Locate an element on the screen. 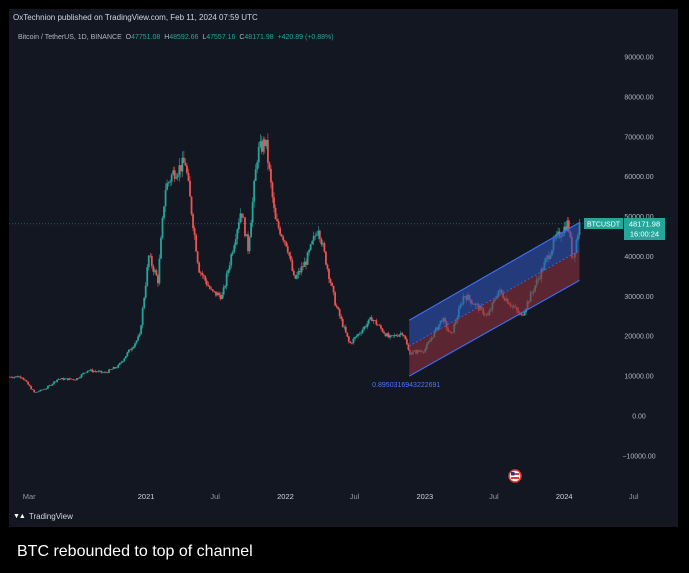 Image resolution: width=689 pixels, height=573 pixels. channel-upper-line is located at coordinates (494, 271).